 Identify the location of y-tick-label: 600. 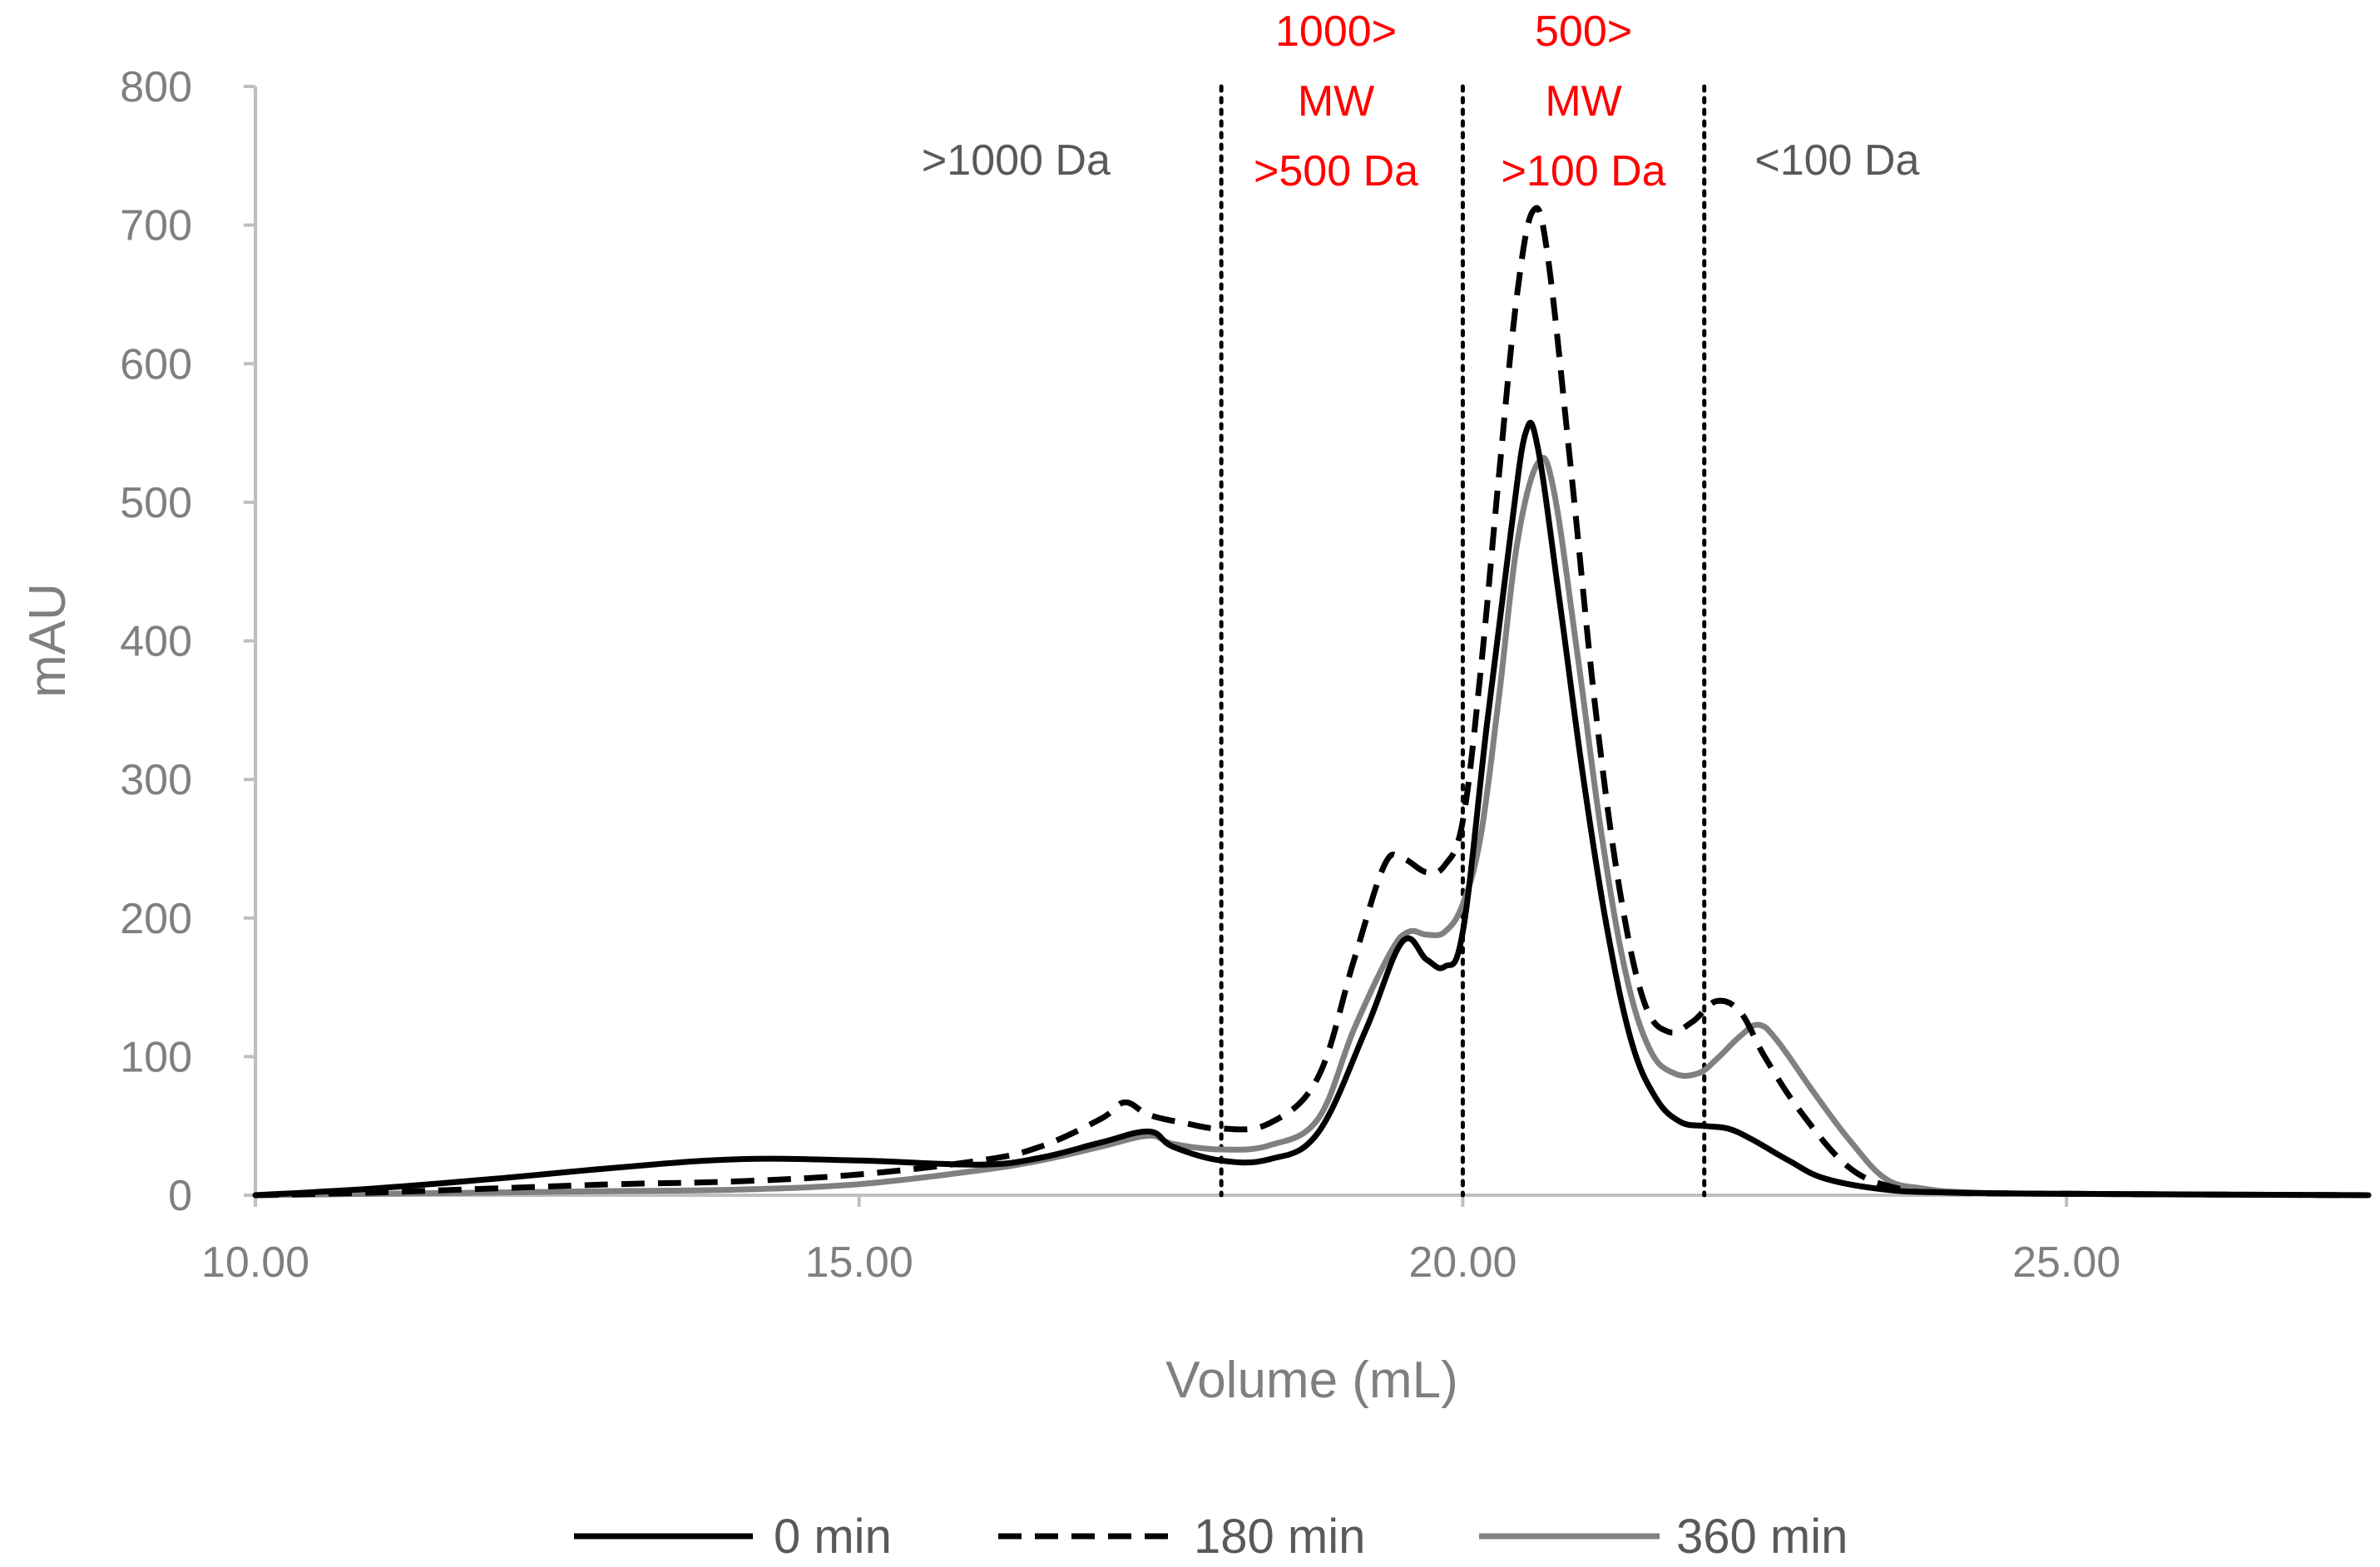
(156, 364).